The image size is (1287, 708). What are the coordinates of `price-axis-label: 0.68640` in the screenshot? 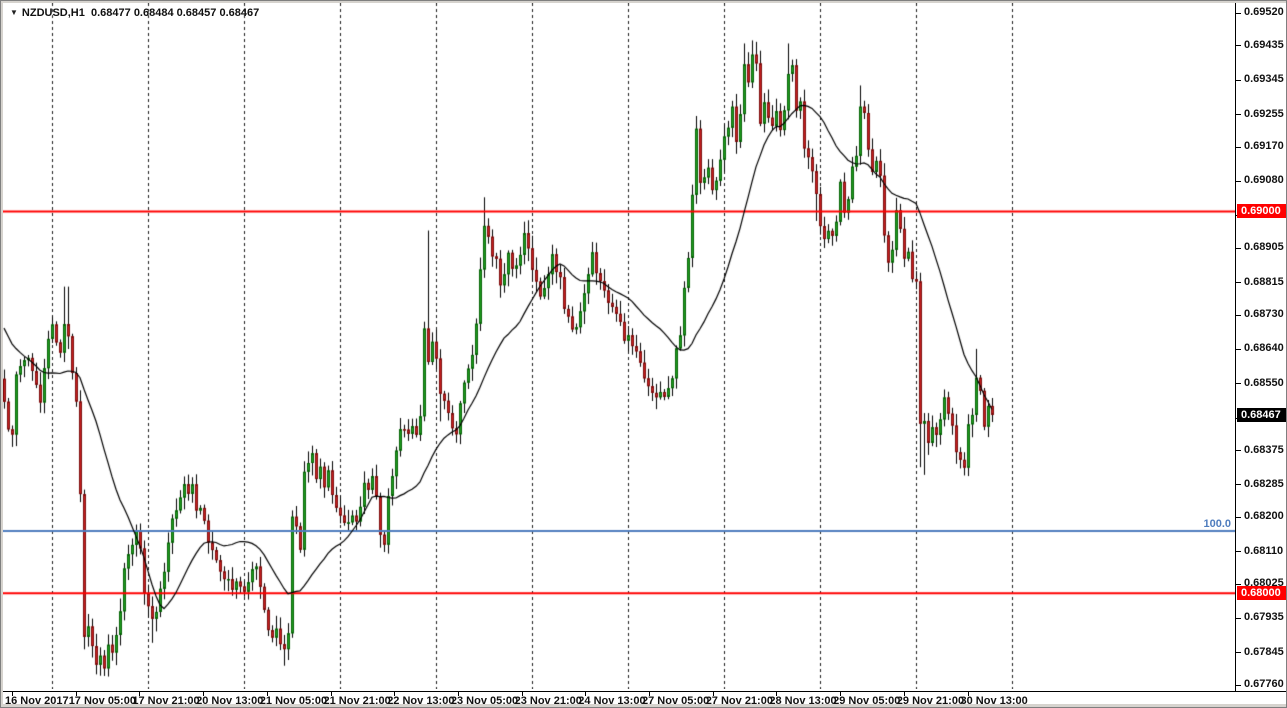 It's located at (1264, 348).